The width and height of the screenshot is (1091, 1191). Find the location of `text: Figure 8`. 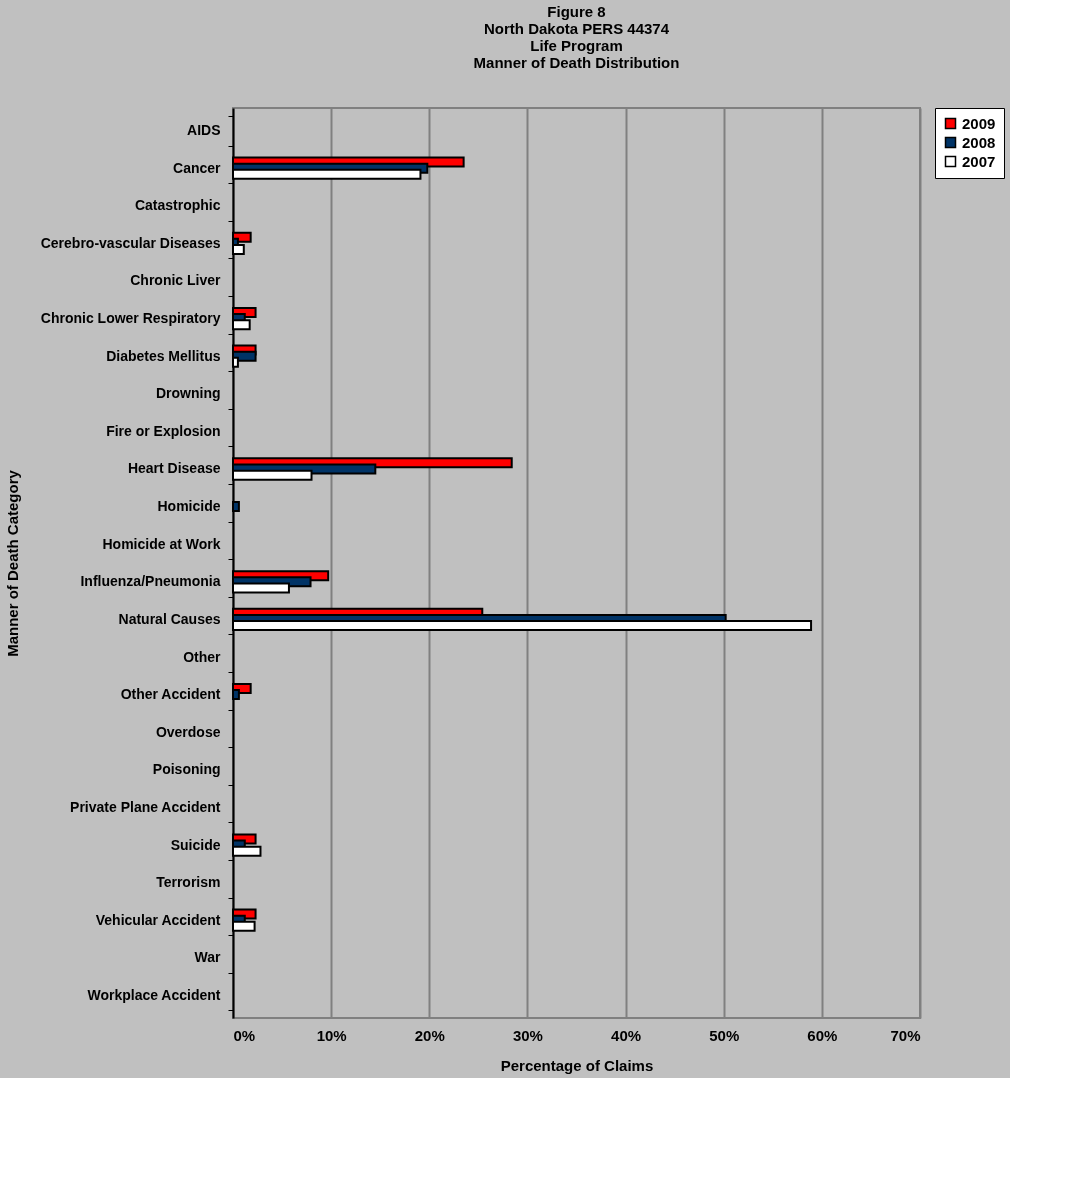

text: Figure 8 is located at coordinates (576, 11).